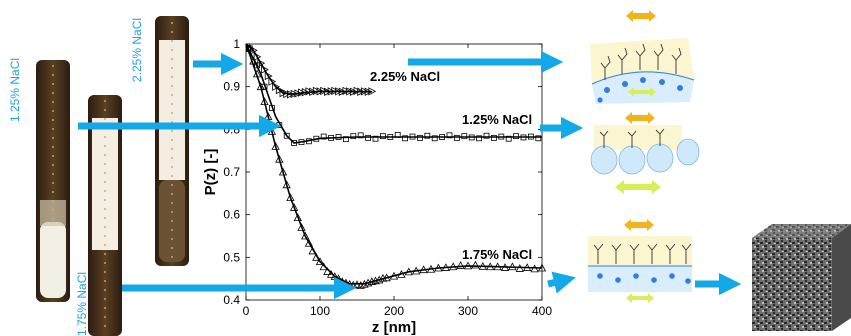  I want to click on x-tick-label: 200, so click(394, 311).